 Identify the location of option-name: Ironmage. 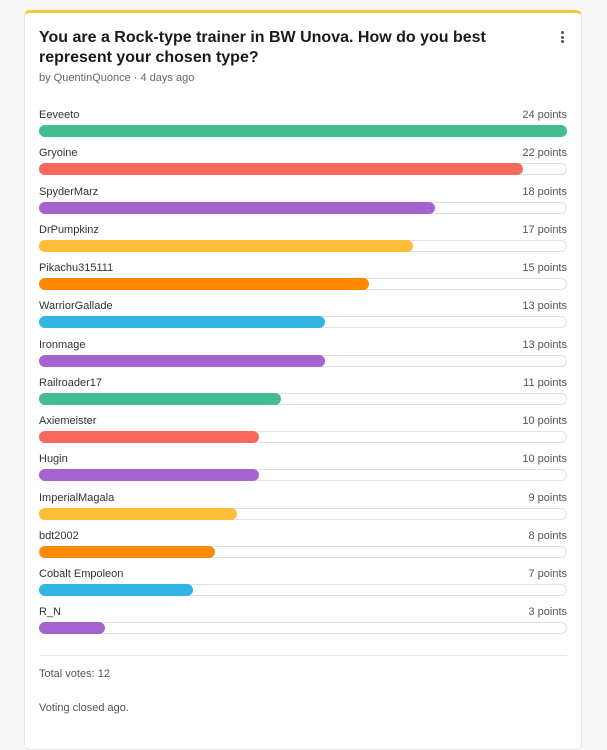
(62, 344).